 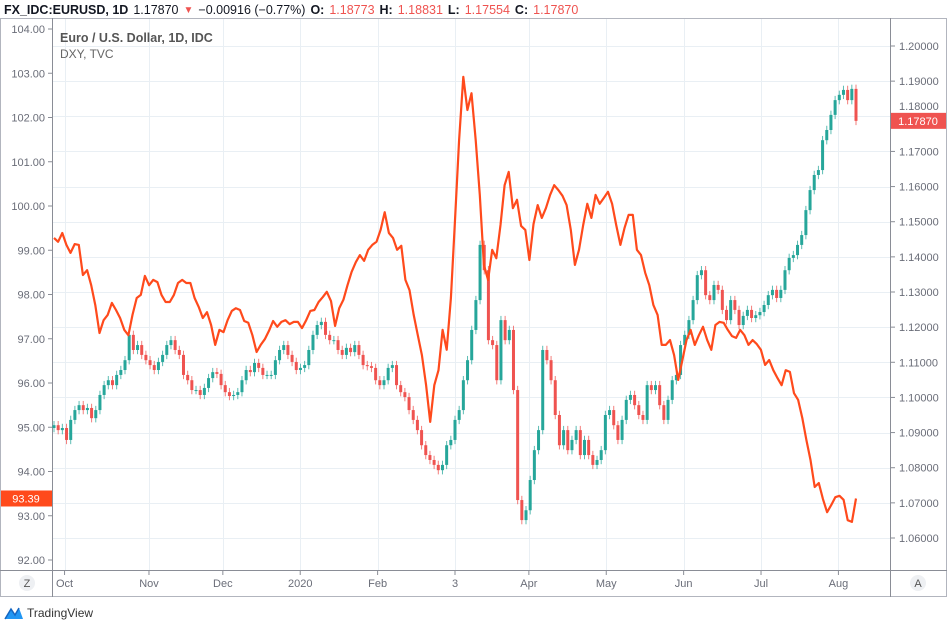 What do you see at coordinates (300, 584) in the screenshot?
I see `time-axis-tick-label: 2020` at bounding box center [300, 584].